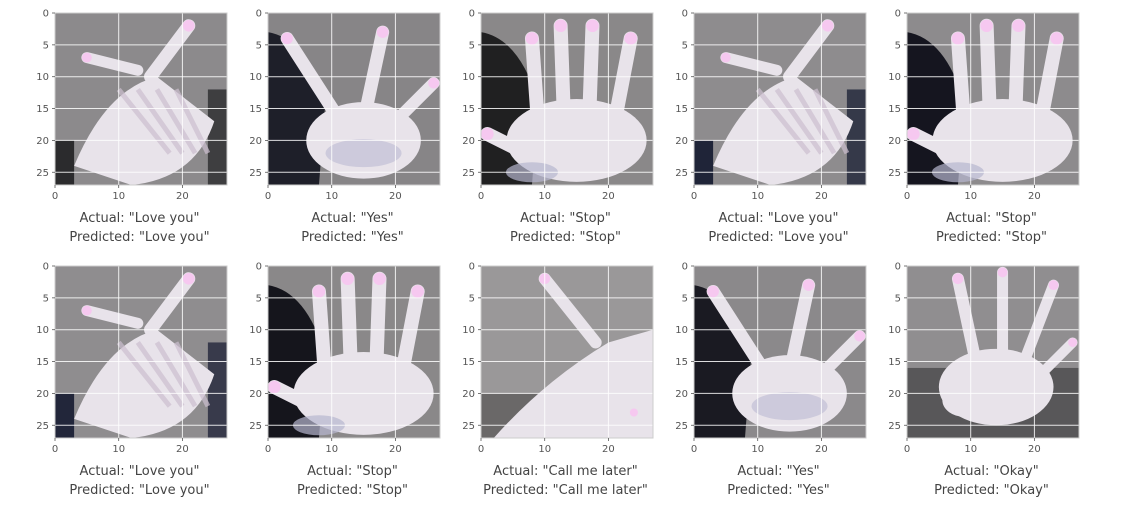  What do you see at coordinates (991, 481) in the screenshot?
I see `prediction-caption: Actual: "Okay" Predicted: "Okay"` at bounding box center [991, 481].